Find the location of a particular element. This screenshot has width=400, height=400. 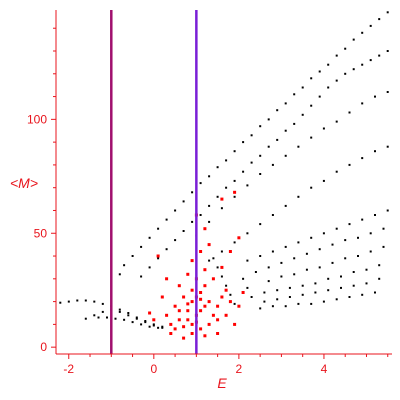

x-tick-label: 0 is located at coordinates (153, 369).